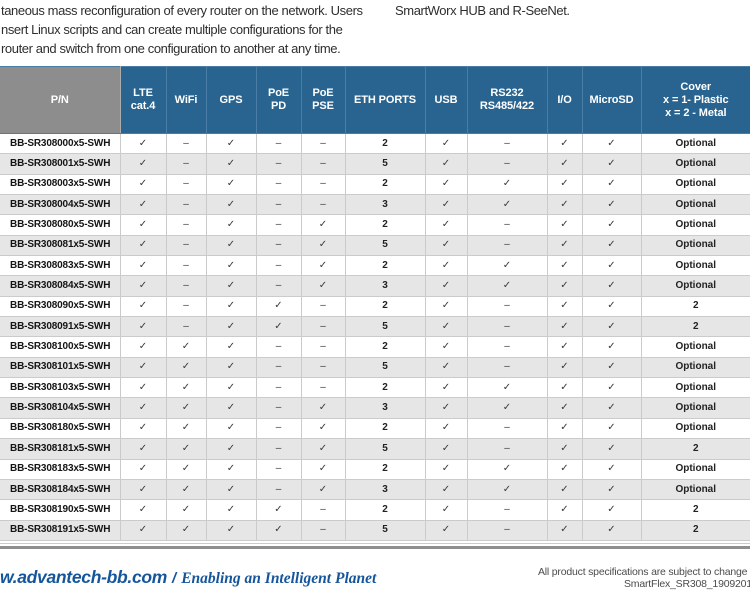 This screenshot has width=750, height=608. What do you see at coordinates (695, 327) in the screenshot?
I see `spec-cell-cover: 2` at bounding box center [695, 327].